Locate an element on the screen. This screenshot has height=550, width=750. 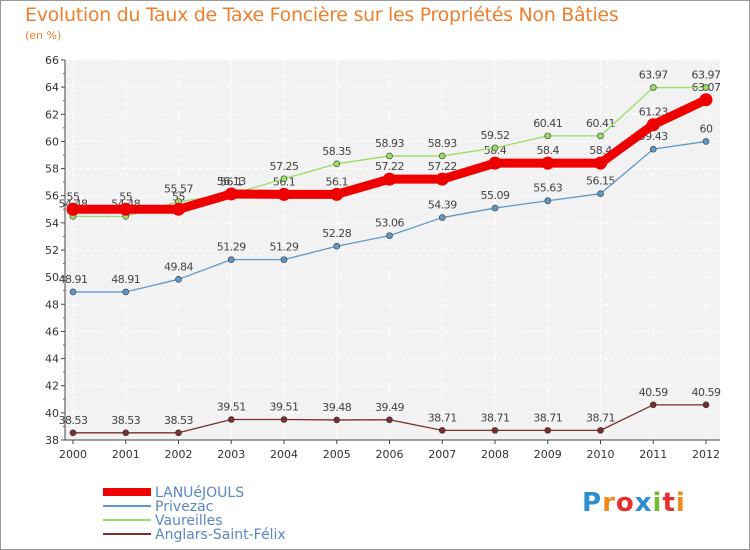
data-label: 58.4 is located at coordinates (548, 150).